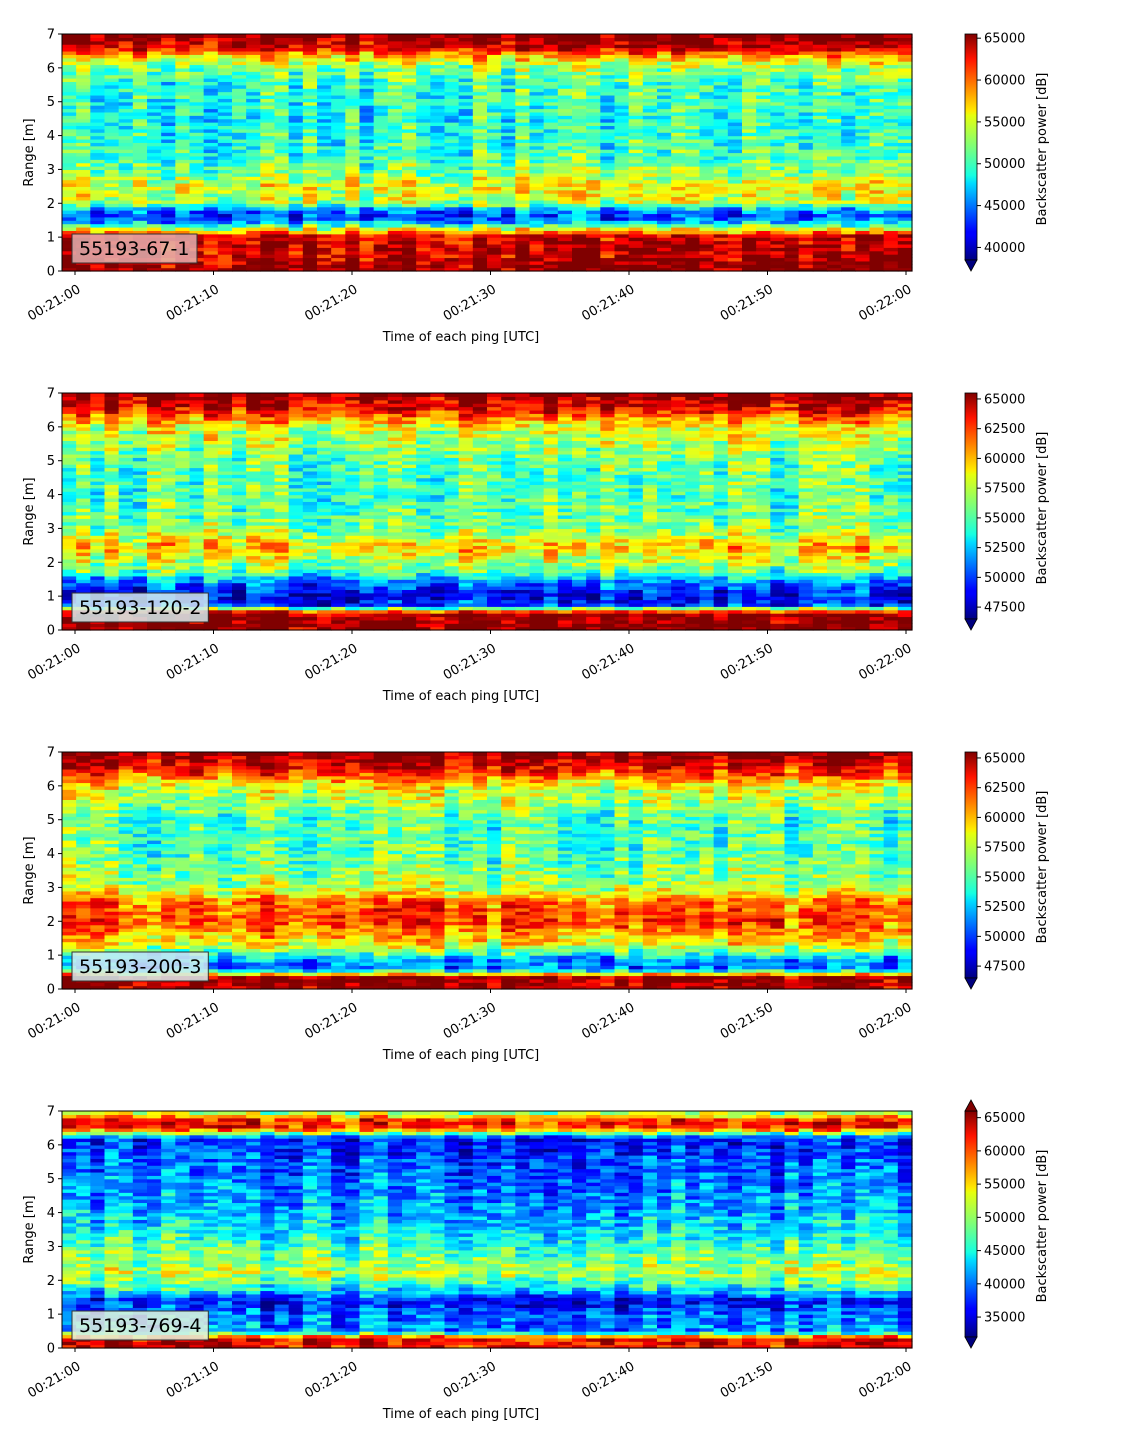 The image size is (1140, 1436). I want to click on y-tick-label: 1, so click(51, 238).